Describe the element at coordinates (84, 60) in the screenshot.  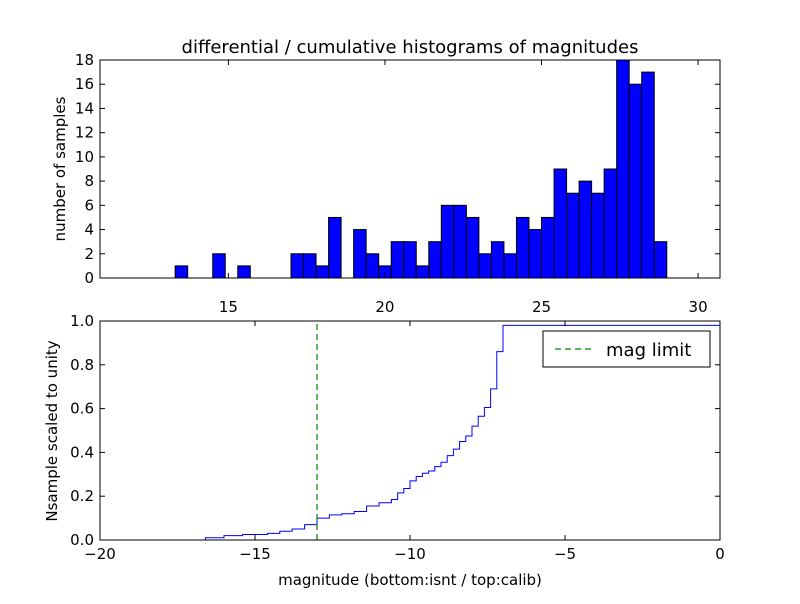
I see `top-y-tick-label: 18` at that location.